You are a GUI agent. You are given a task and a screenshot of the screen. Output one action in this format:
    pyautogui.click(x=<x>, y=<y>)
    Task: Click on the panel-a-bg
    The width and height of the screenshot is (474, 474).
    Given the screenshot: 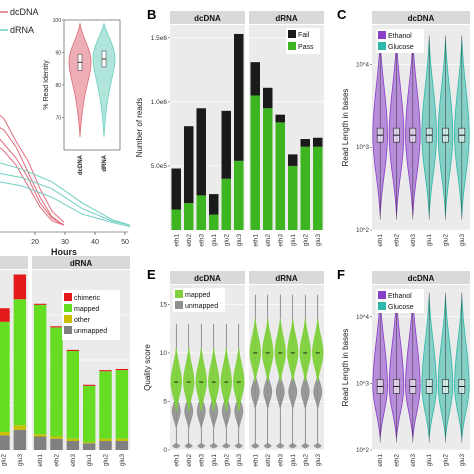 What is the action you would take?
    pyautogui.click(x=26, y=121)
    